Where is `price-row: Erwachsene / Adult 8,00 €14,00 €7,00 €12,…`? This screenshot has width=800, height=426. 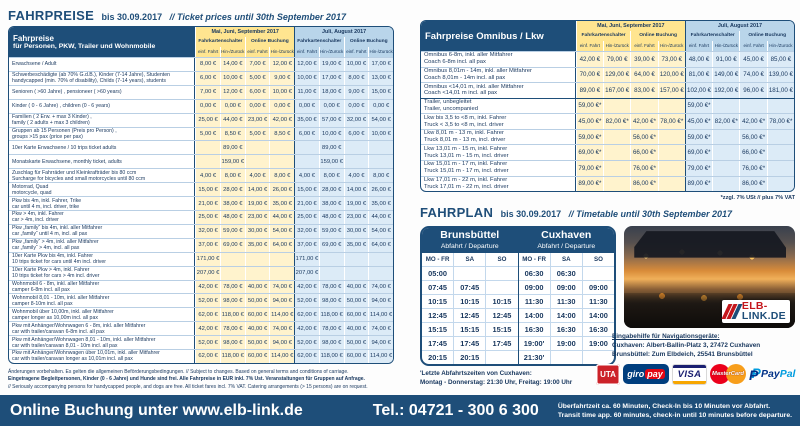 price-row: Erwachsene / Adult 8,00 €14,00 €7,00 €12,… is located at coordinates (201, 64).